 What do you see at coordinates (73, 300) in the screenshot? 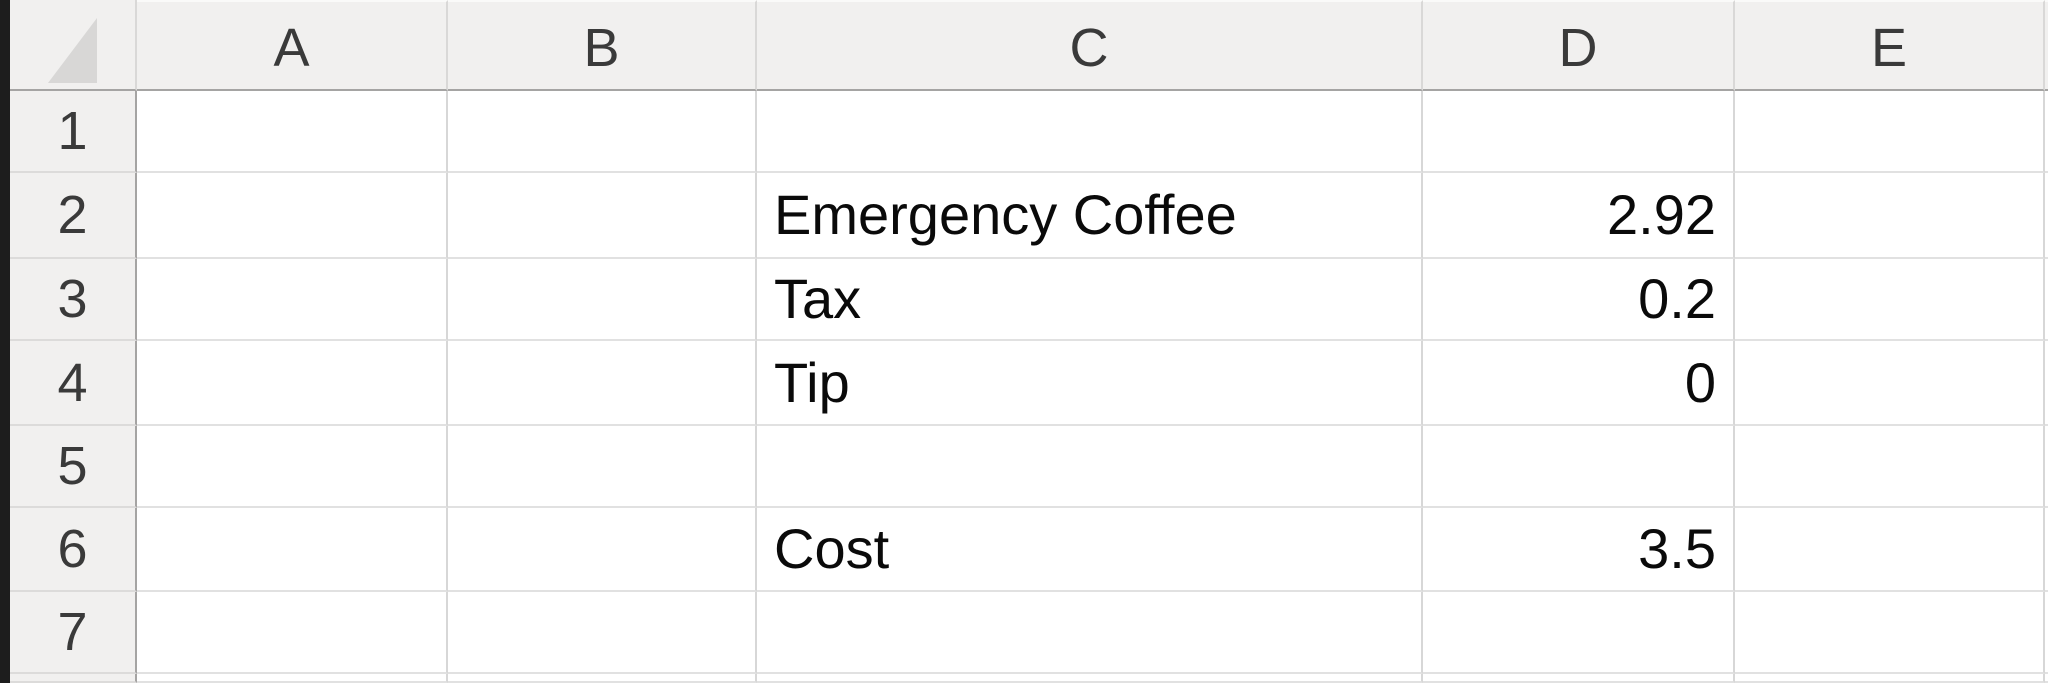
I see `row-header-3: 3` at bounding box center [73, 300].